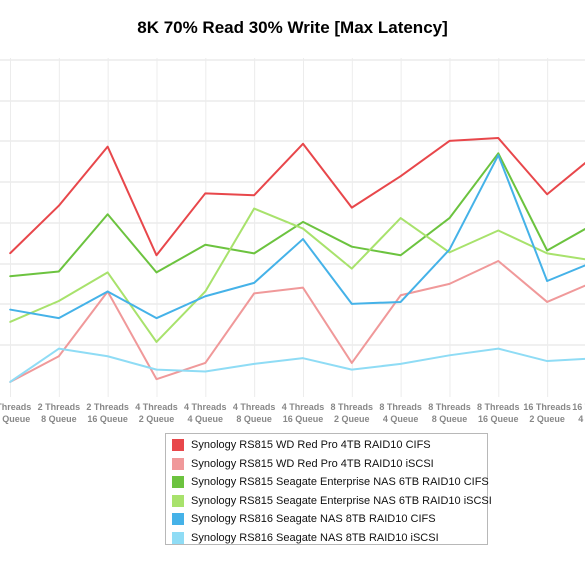  What do you see at coordinates (352, 413) in the screenshot?
I see `x-tick-label: 8 Threads 2 Queue` at bounding box center [352, 413].